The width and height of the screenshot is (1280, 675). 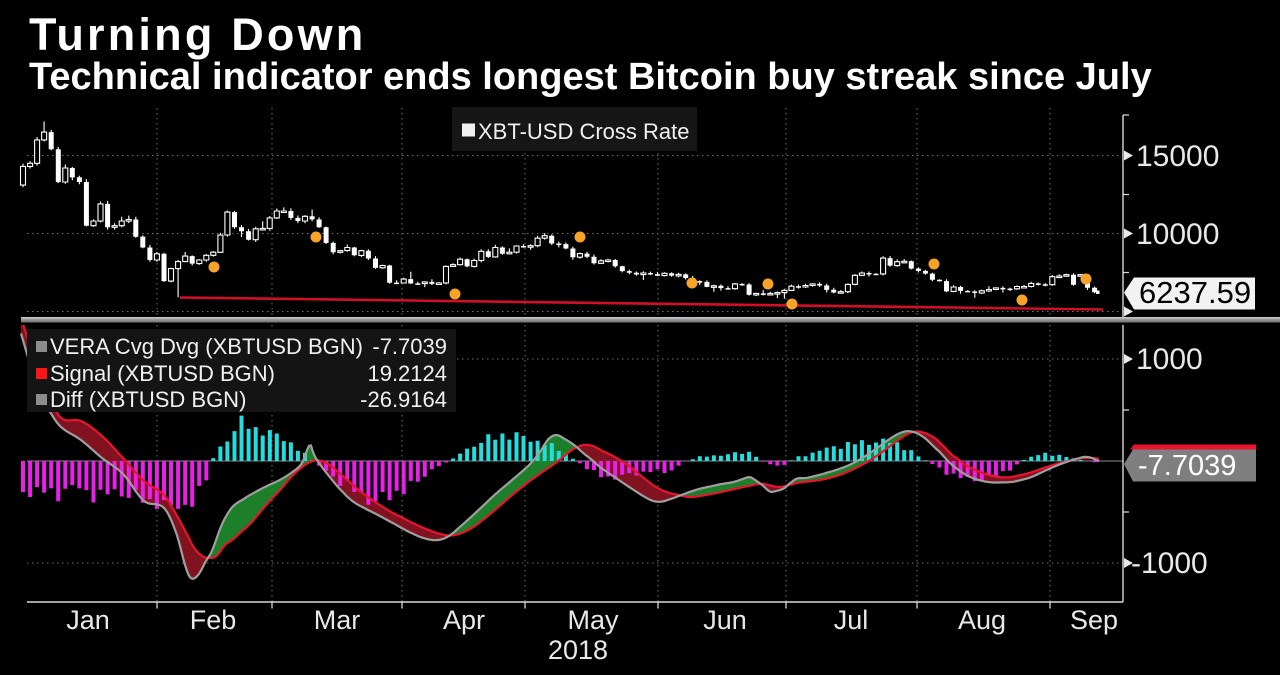 What do you see at coordinates (725, 620) in the screenshot?
I see `svg-text: Jun` at bounding box center [725, 620].